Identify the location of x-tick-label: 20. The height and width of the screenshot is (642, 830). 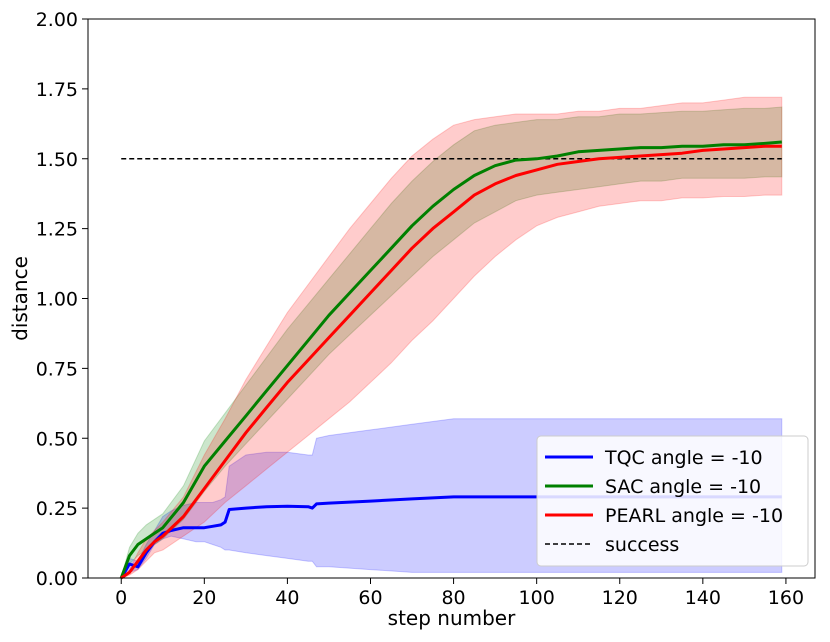
(204, 598).